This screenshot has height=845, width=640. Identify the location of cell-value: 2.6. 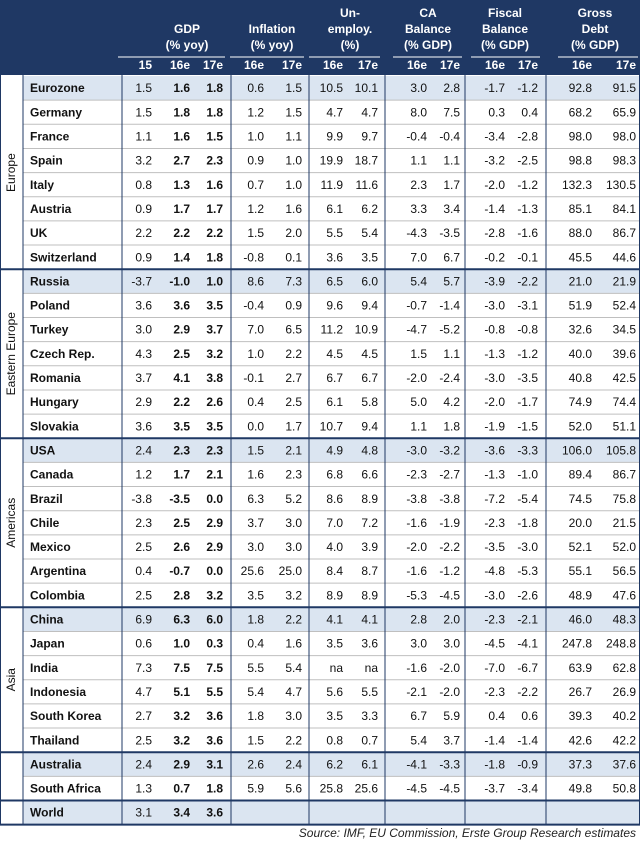
(181, 547).